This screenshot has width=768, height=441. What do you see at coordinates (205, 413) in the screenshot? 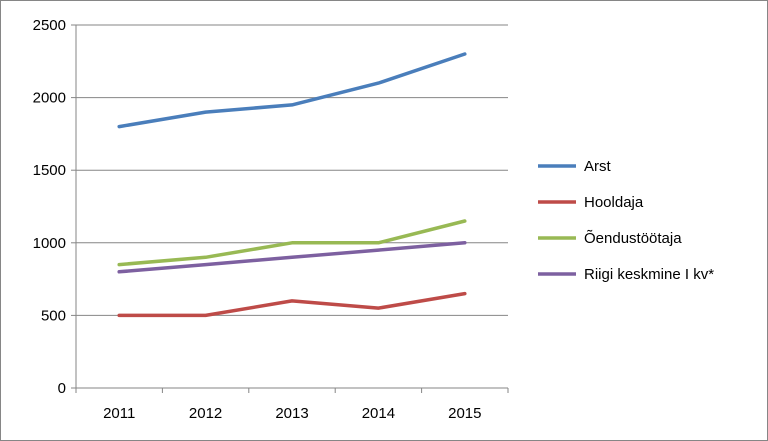
I see `x-tick-label: 2012` at bounding box center [205, 413].